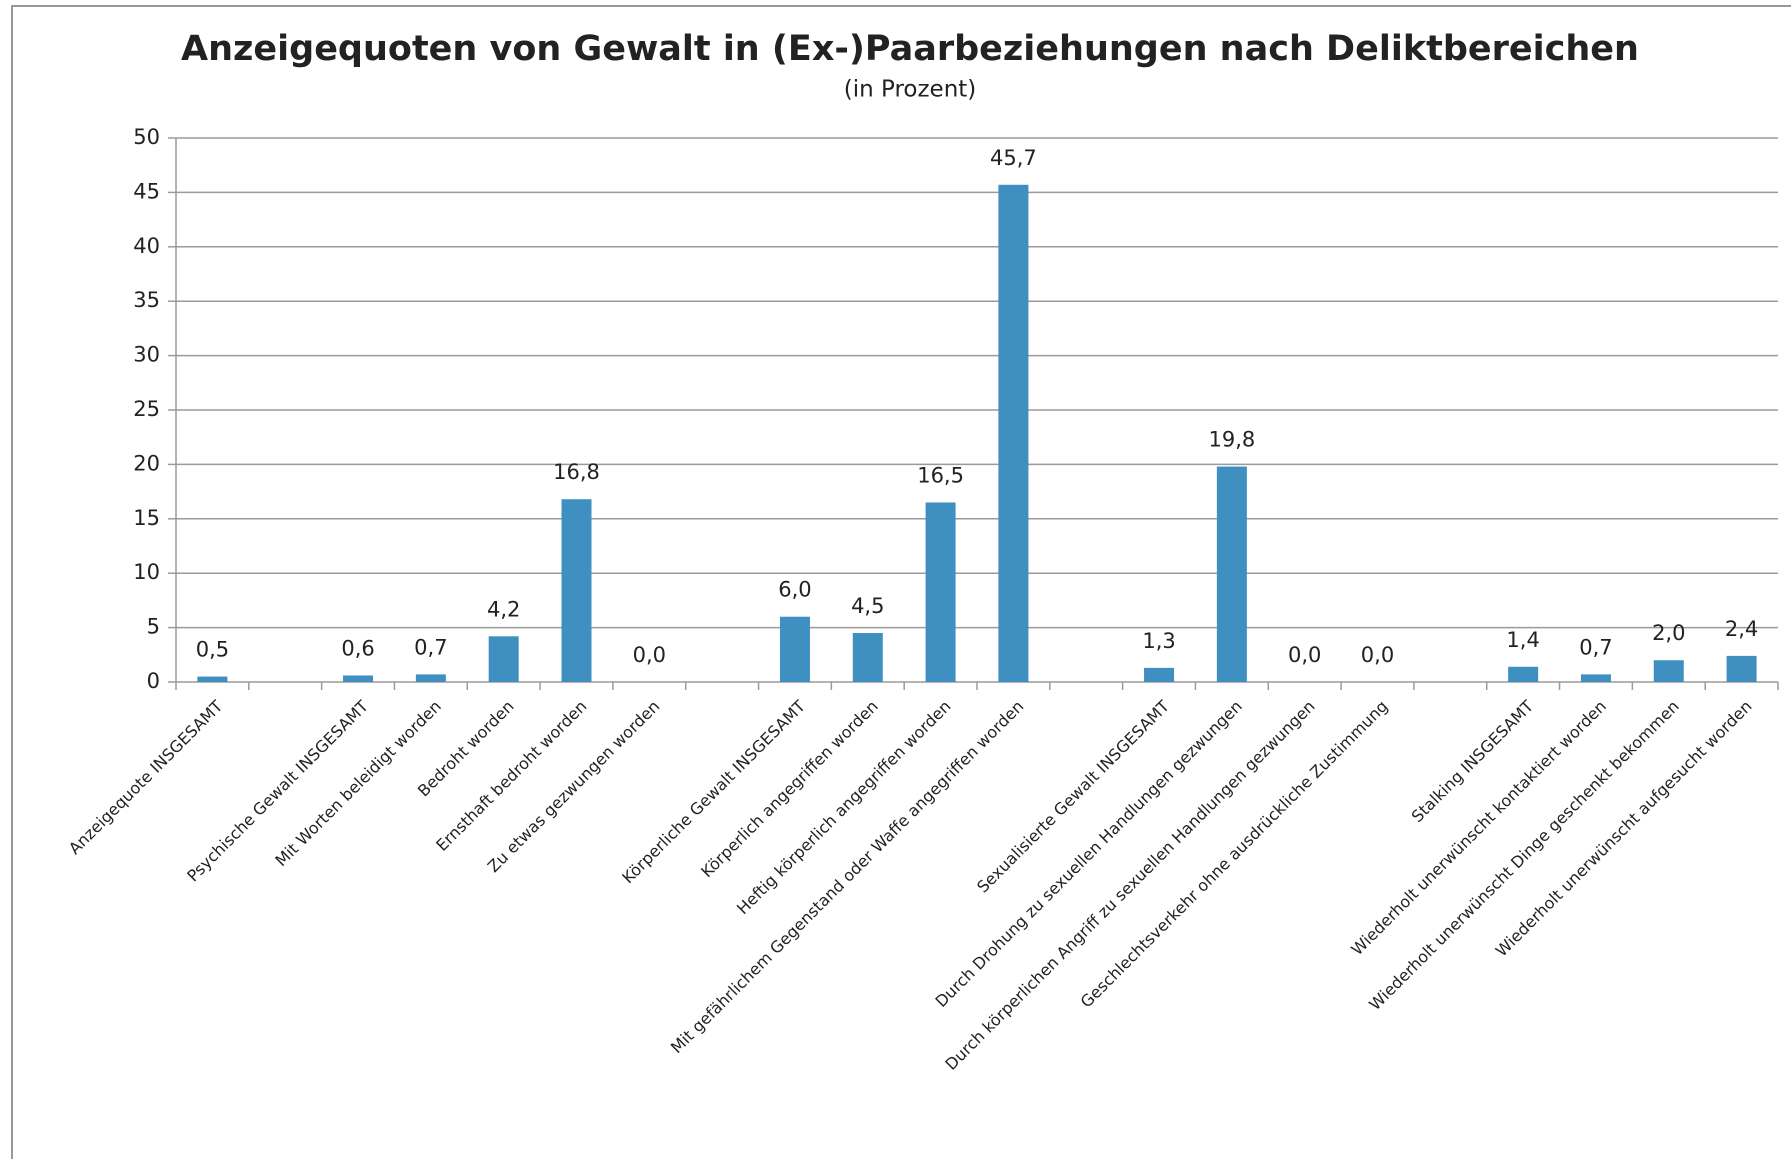 This screenshot has height=1159, width=1791. Describe the element at coordinates (212, 650) in the screenshot. I see `value-label: 0,5` at that location.